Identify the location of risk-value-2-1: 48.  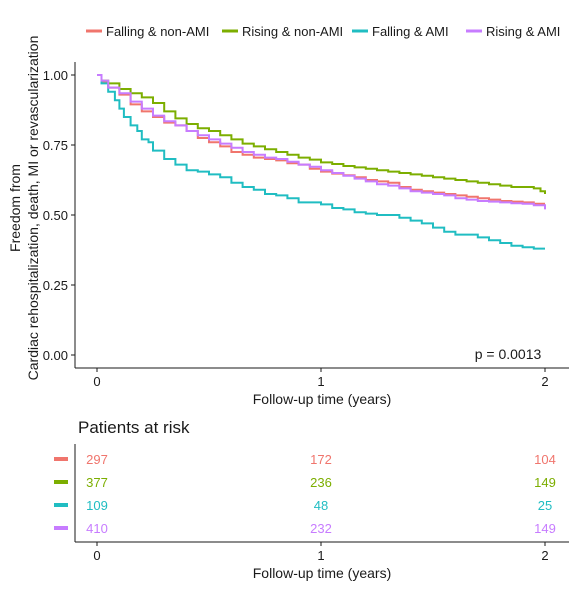
(321, 505).